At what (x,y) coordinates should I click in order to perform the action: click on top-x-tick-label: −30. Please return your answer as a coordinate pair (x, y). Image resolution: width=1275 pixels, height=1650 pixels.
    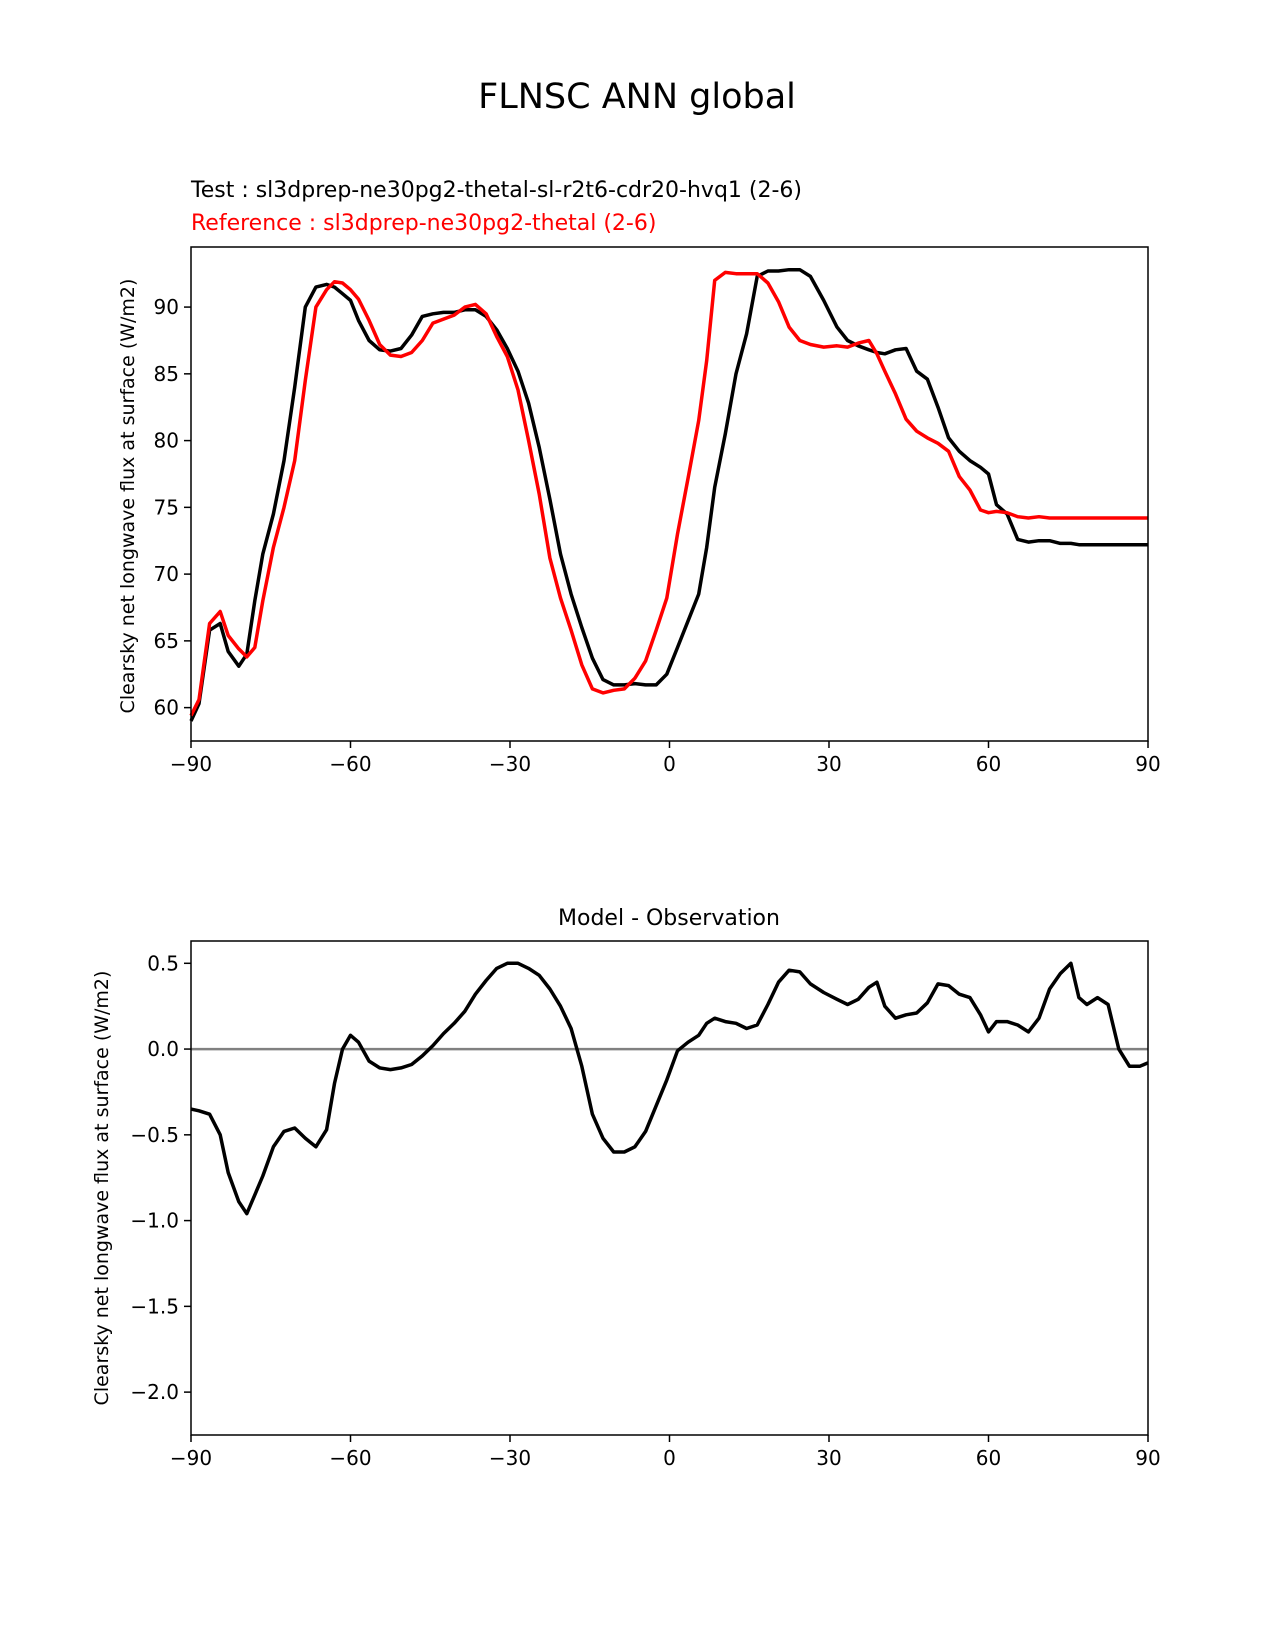
    Looking at the image, I should click on (510, 764).